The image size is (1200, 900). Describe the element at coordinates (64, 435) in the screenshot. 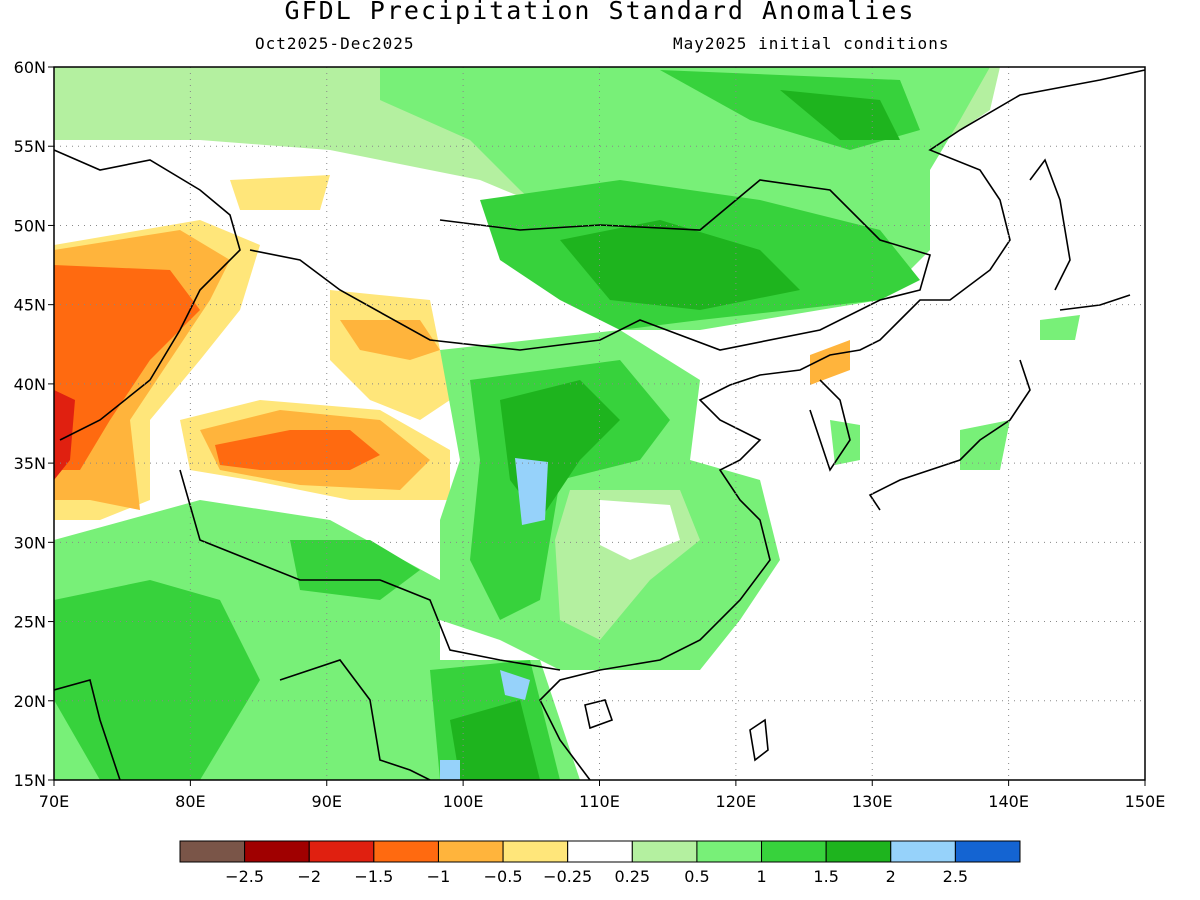

I see `field-west-red` at that location.